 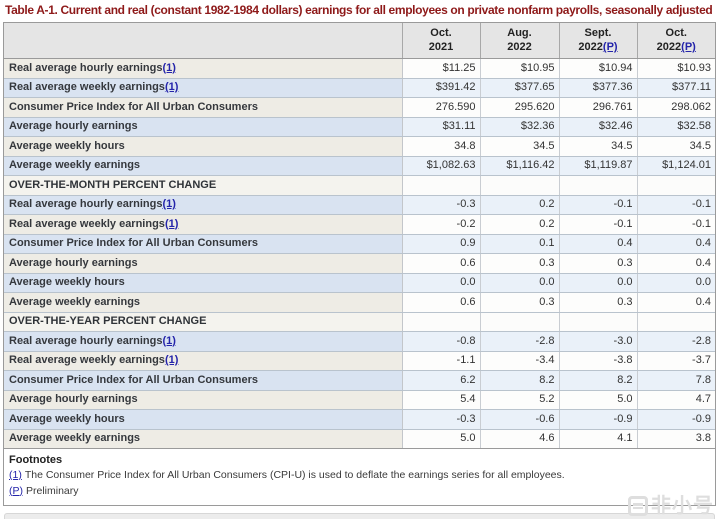 What do you see at coordinates (359, 40) in the screenshot?
I see `column-header-row: Oct. 2021 Aug. 2022 Sept. 2022(P) Oct. 2022(P)` at bounding box center [359, 40].